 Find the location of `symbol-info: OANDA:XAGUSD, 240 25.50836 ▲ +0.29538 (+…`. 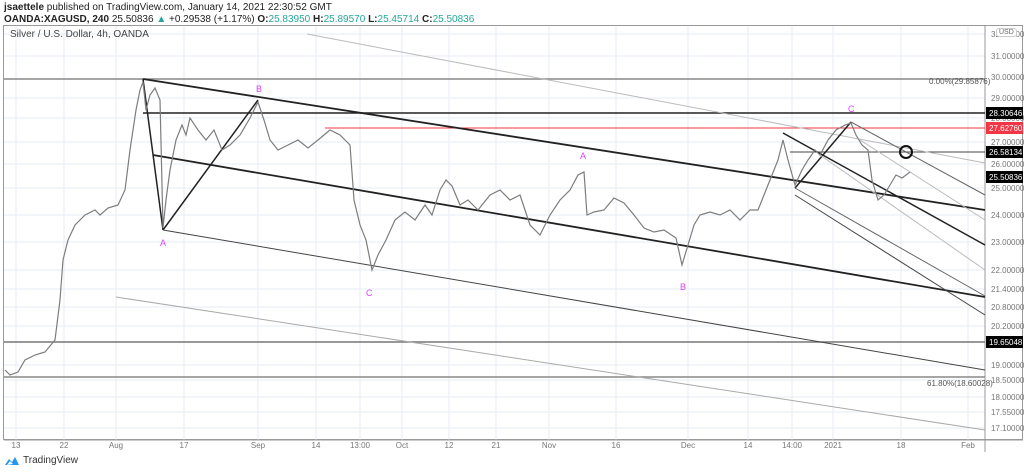

symbol-info: OANDA:XAGUSD, 240 25.50836 ▲ +0.29538 (+… is located at coordinates (239, 19).